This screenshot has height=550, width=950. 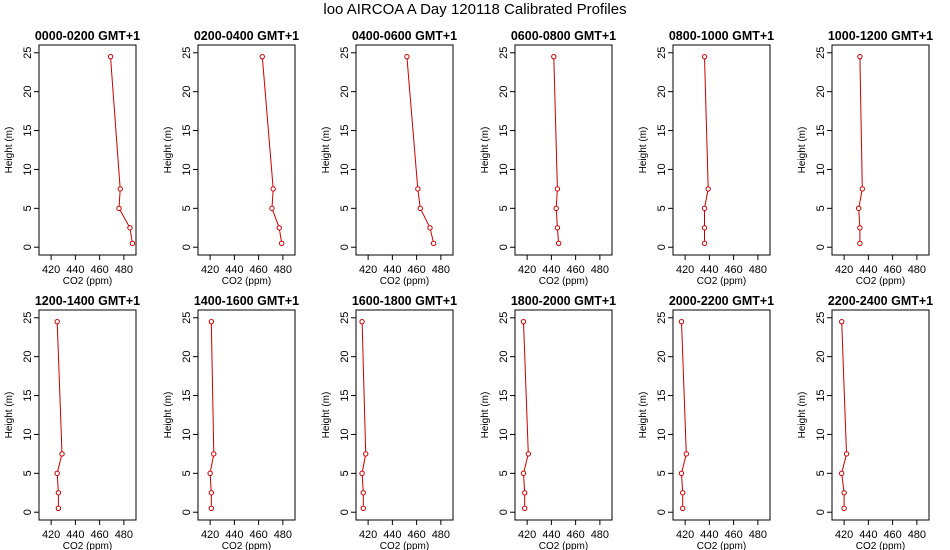 I want to click on panel-title: 0200-0400 GMT+1, so click(x=246, y=36).